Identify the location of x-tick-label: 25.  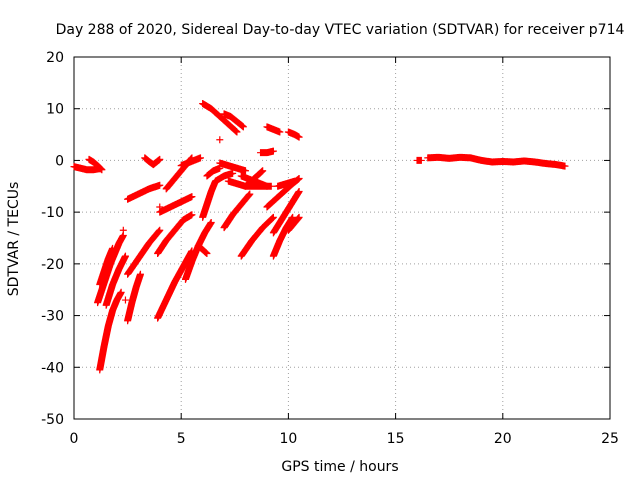
(610, 439).